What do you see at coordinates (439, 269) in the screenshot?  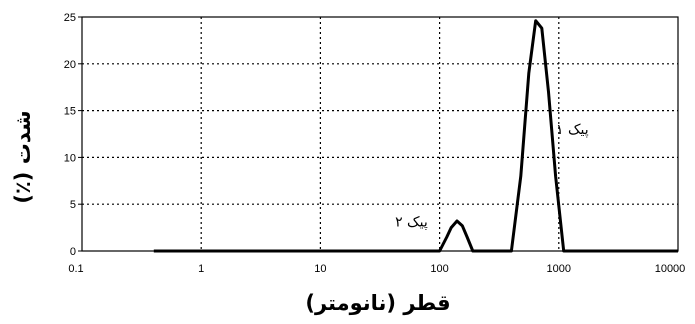 I see `x-tick-label: 100` at bounding box center [439, 269].